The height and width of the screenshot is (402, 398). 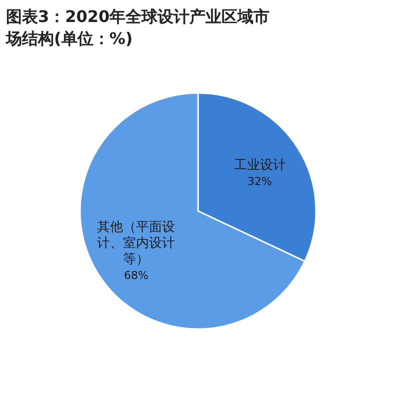 What do you see at coordinates (260, 165) in the screenshot?
I see `slice-label: 工业设计` at bounding box center [260, 165].